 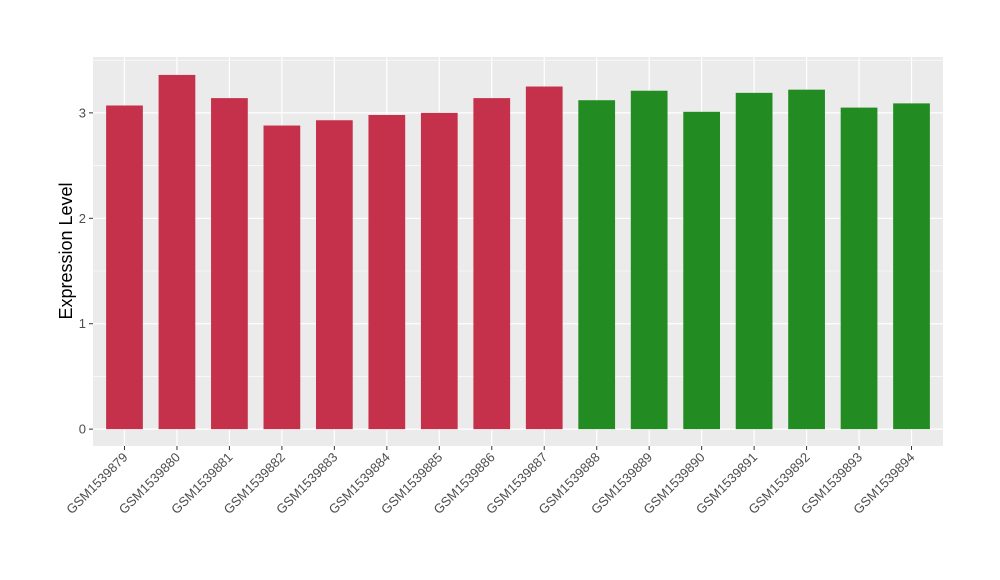 I want to click on bar-GSM1539887, so click(x=544, y=258).